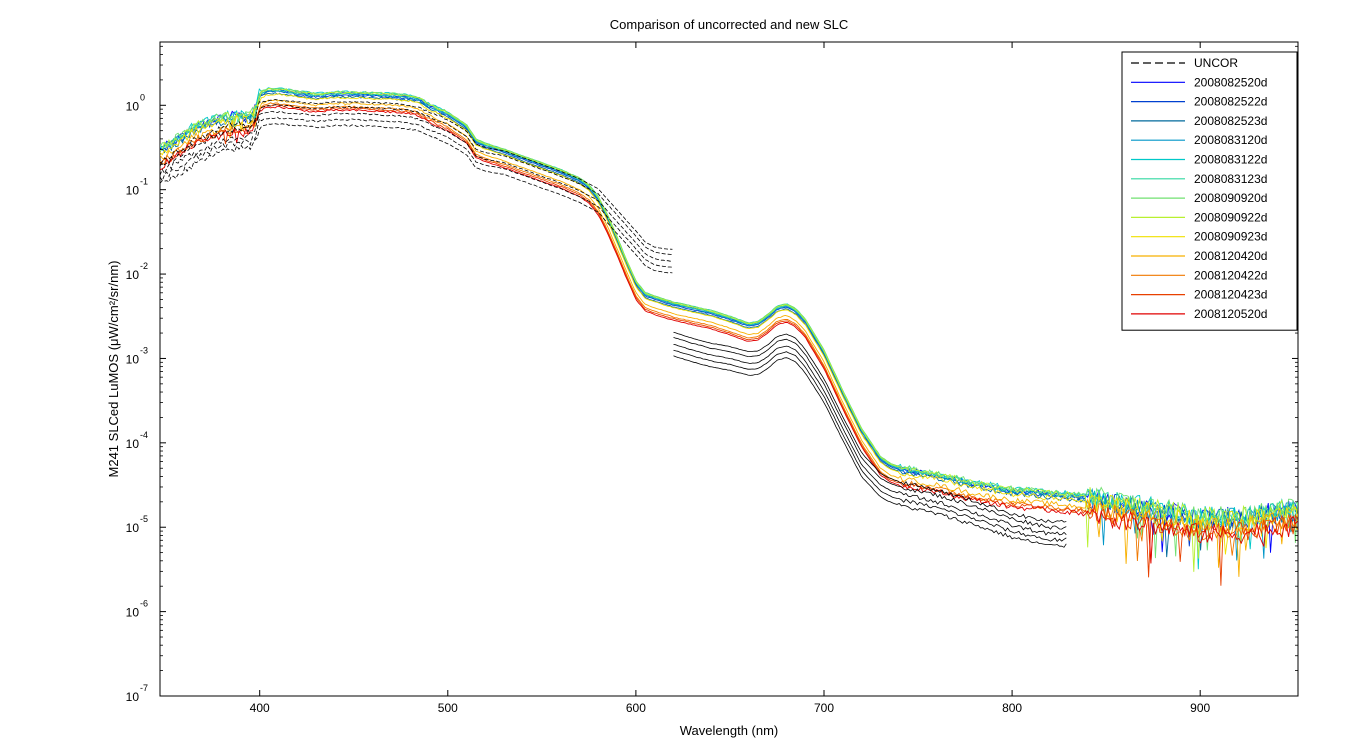  I want to click on y-tick-exponent: -7, so click(144, 688).